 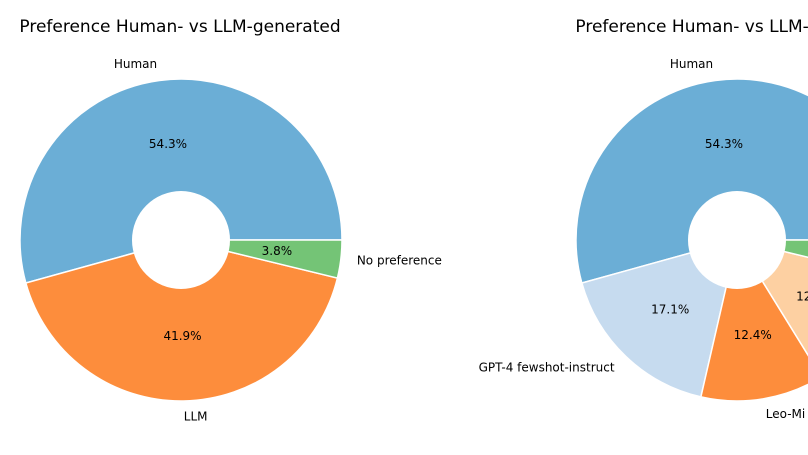 I want to click on category-label: No preference, so click(x=399, y=261).